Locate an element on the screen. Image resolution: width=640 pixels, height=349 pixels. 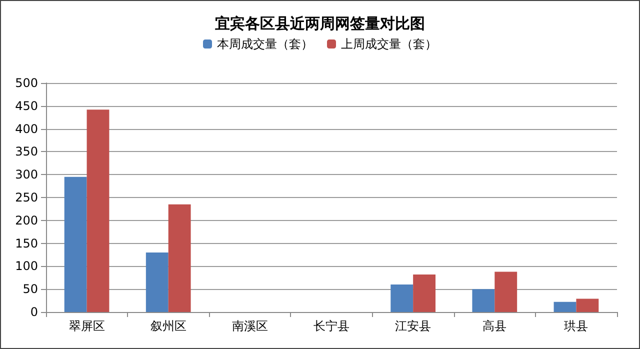
y-tick-label: 350 is located at coordinates (26, 151).